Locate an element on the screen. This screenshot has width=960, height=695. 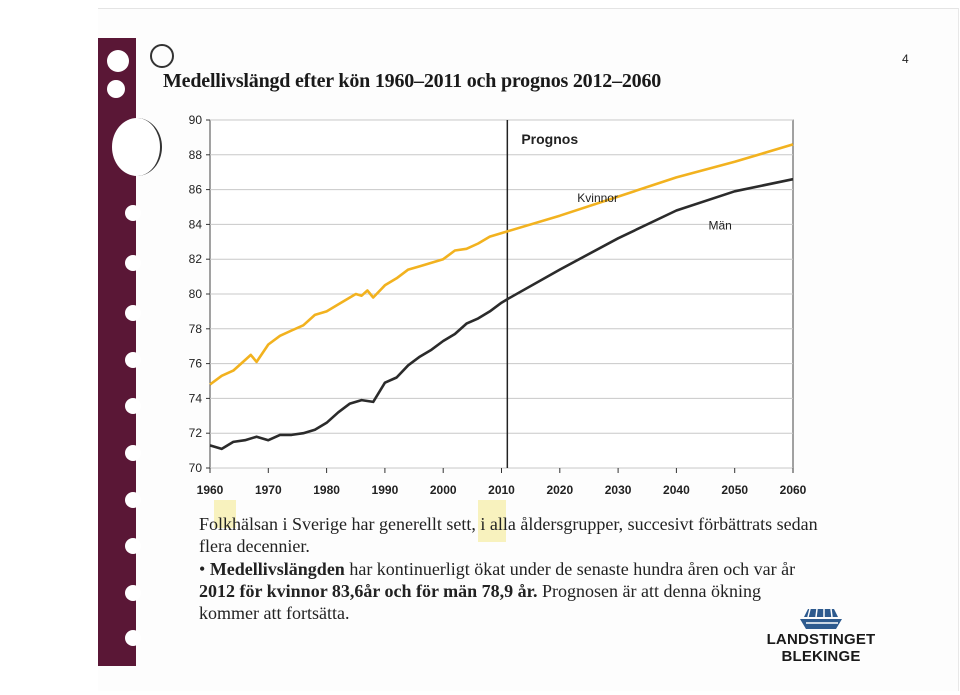
landstinget-blekinge-logo: LANDSTINGET BLEKINGE is located at coordinates (821, 634).